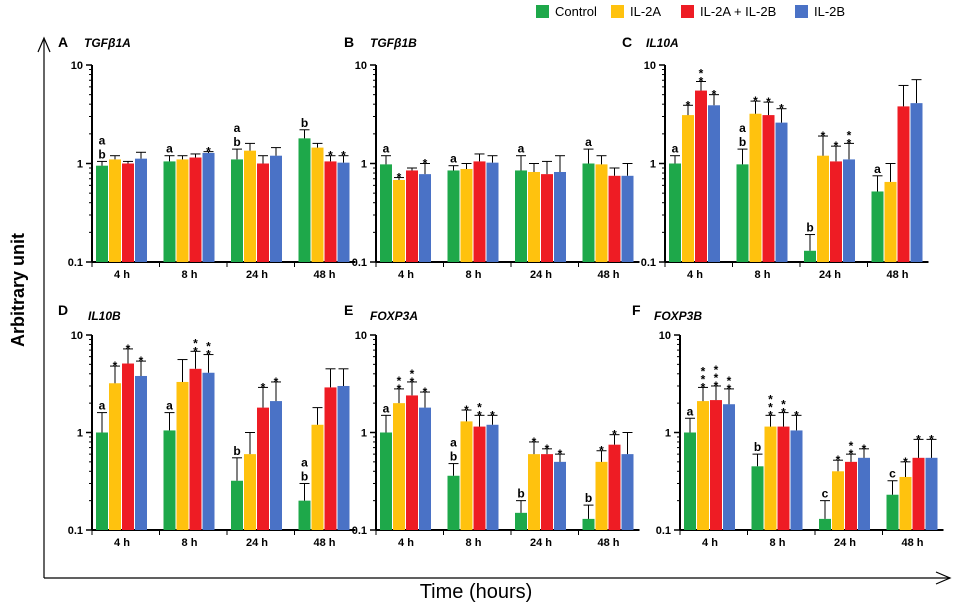 Image resolution: width=965 pixels, height=608 pixels. I want to click on outer-y-arrow-icon, so click(44, 44).